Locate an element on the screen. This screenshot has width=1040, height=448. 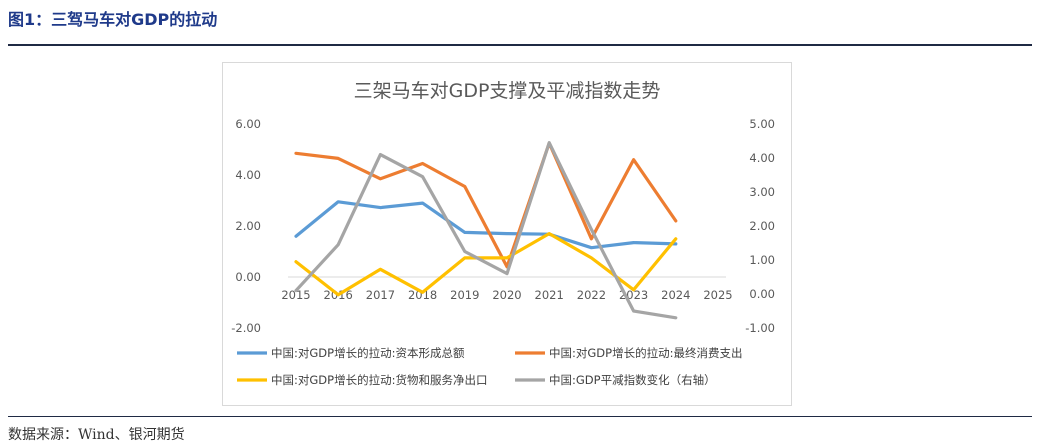
x-tick-label: 2019 is located at coordinates (464, 295).